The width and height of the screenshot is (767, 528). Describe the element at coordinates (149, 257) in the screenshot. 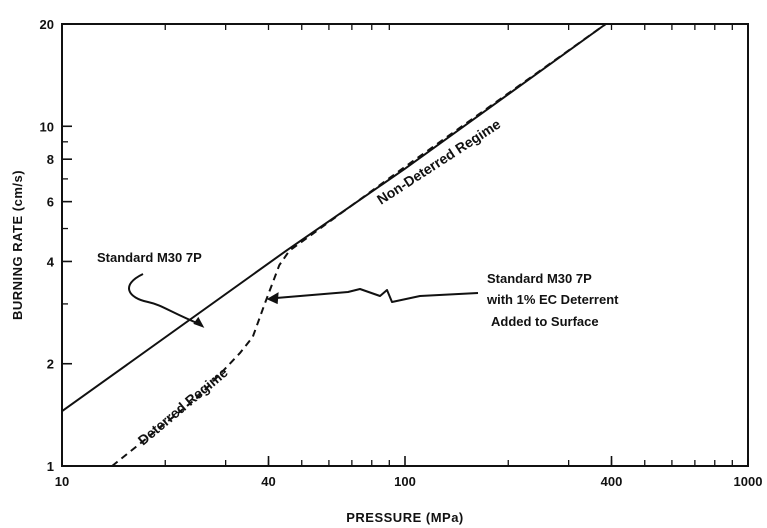

I see `annotation-standard-label: Standard M30 7P` at that location.